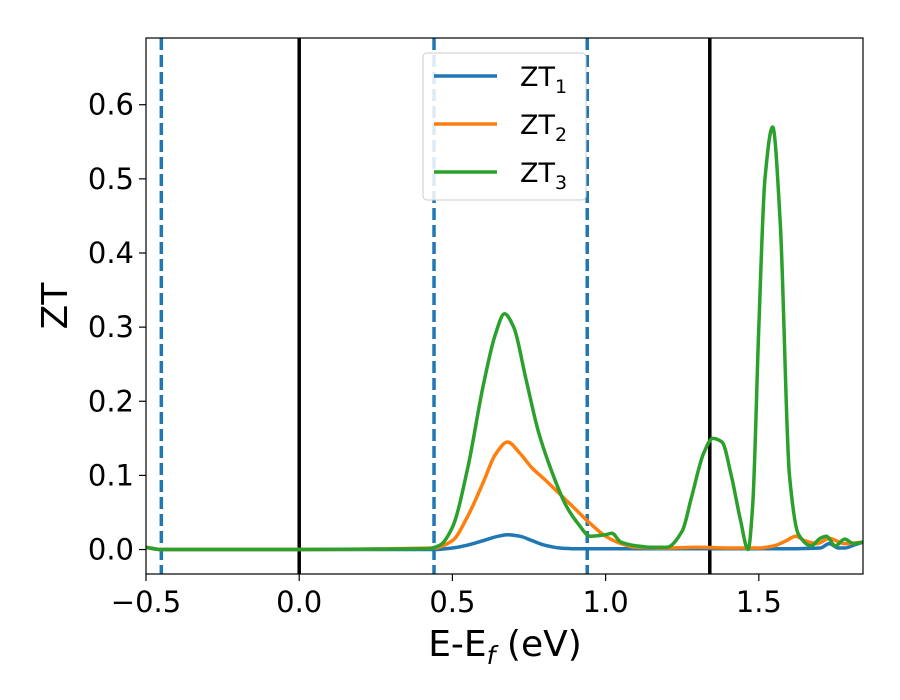 The image size is (900, 700). What do you see at coordinates (606, 602) in the screenshot?
I see `x-tick-label: 1.0` at bounding box center [606, 602].